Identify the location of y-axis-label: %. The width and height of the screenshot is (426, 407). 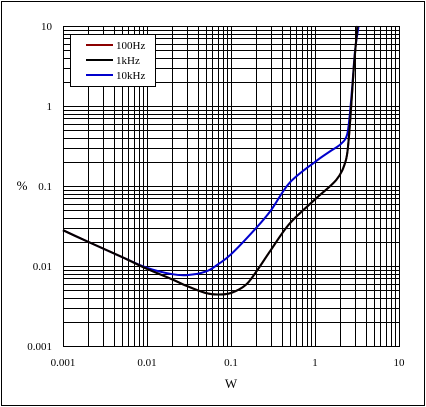
(22, 185).